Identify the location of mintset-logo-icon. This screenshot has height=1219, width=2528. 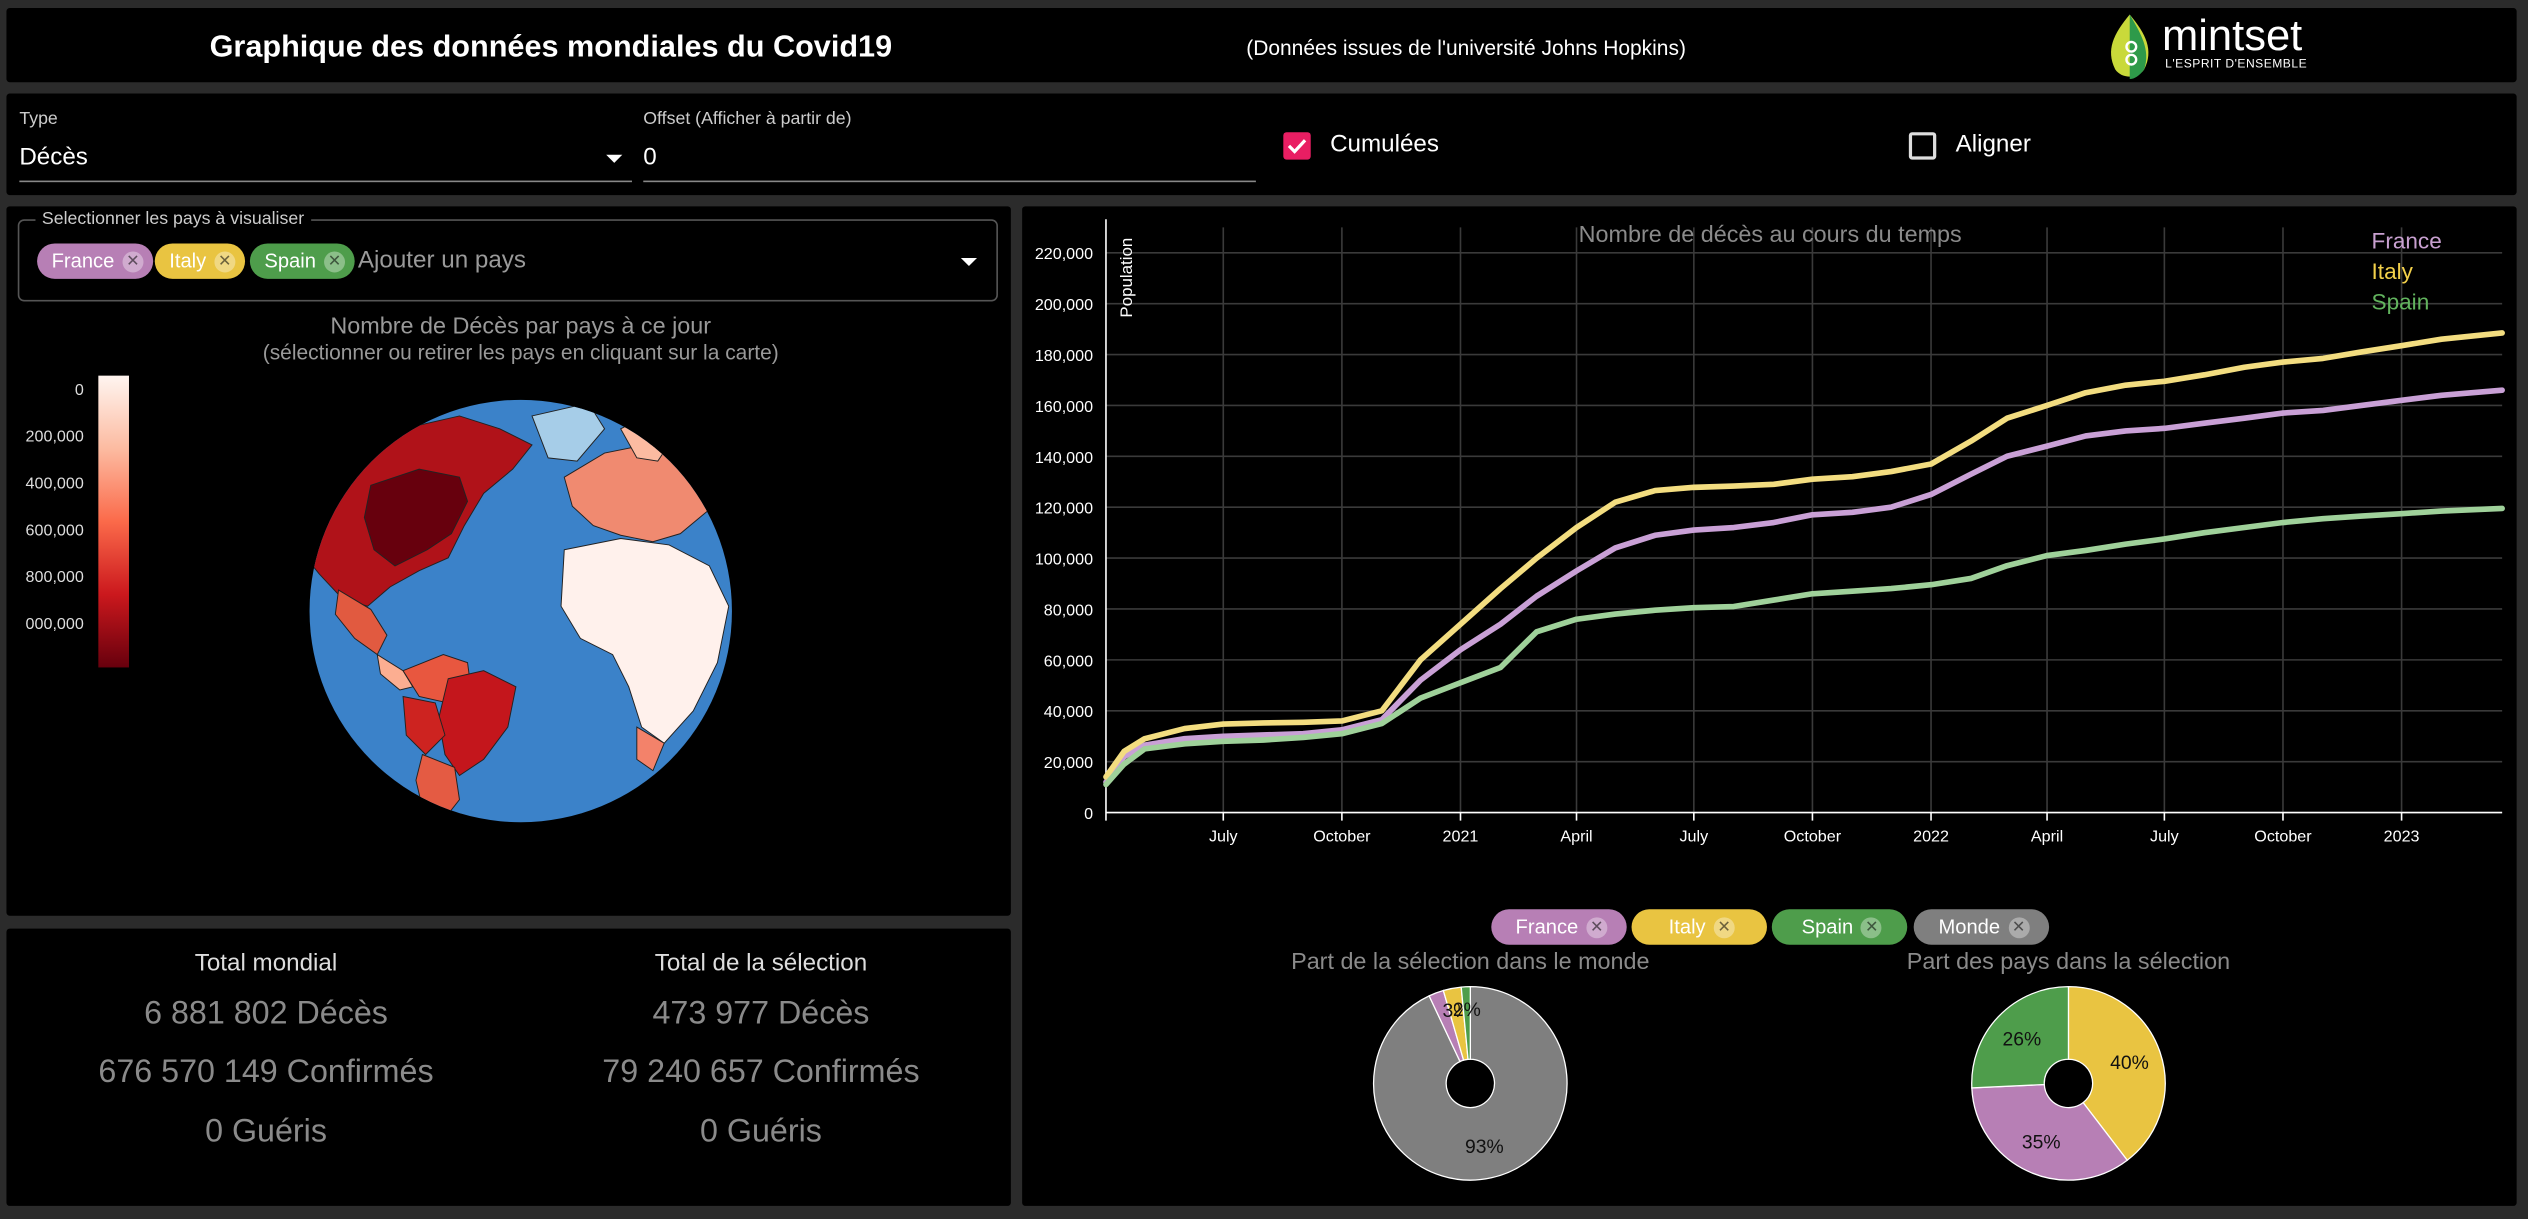
(2130, 46).